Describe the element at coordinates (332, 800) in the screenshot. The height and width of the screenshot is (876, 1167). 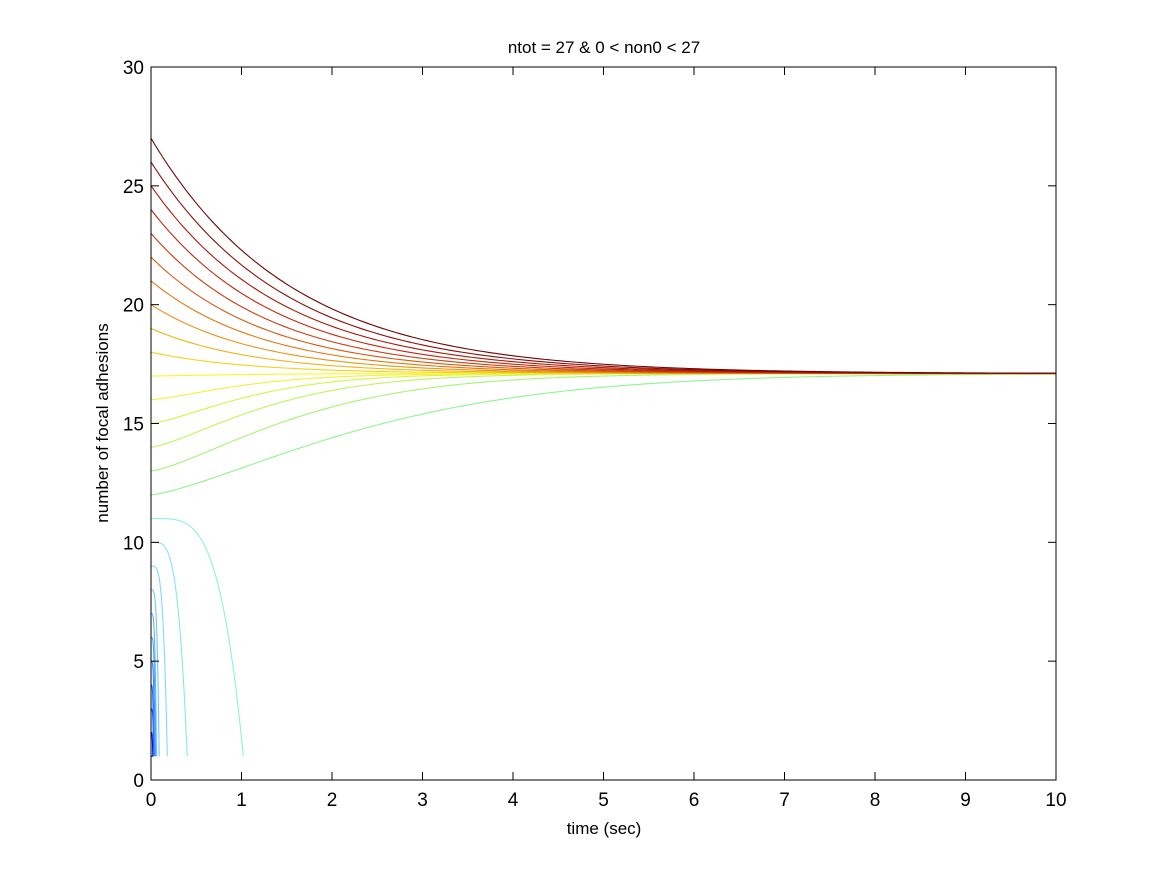
I see `x-tick-label: 2` at that location.